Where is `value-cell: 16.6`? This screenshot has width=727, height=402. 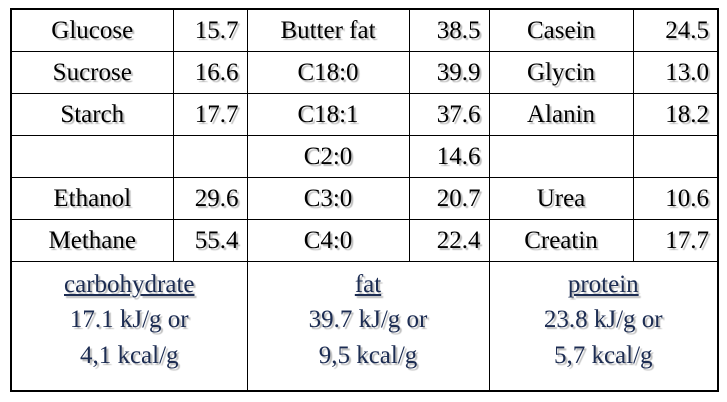 value-cell: 16.6 is located at coordinates (210, 72).